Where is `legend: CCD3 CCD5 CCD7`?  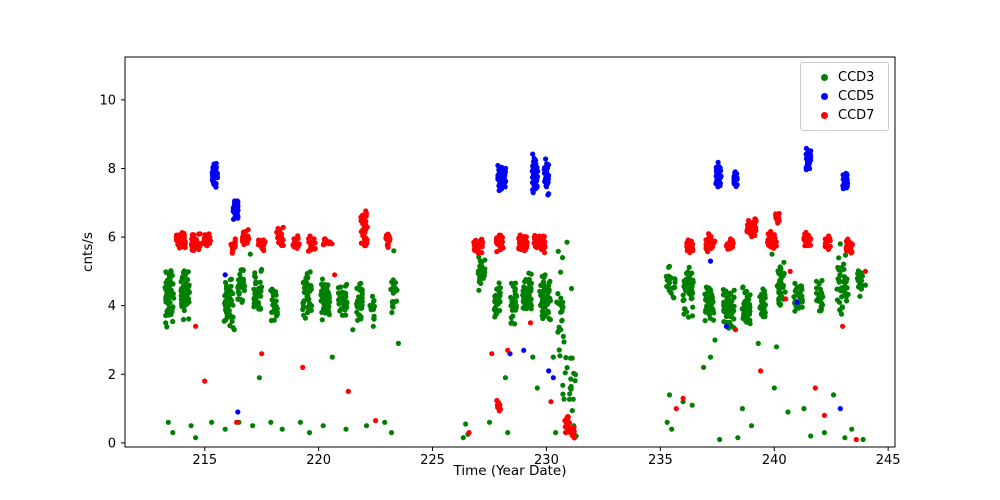 legend: CCD3 CCD5 CCD7 is located at coordinates (845, 96).